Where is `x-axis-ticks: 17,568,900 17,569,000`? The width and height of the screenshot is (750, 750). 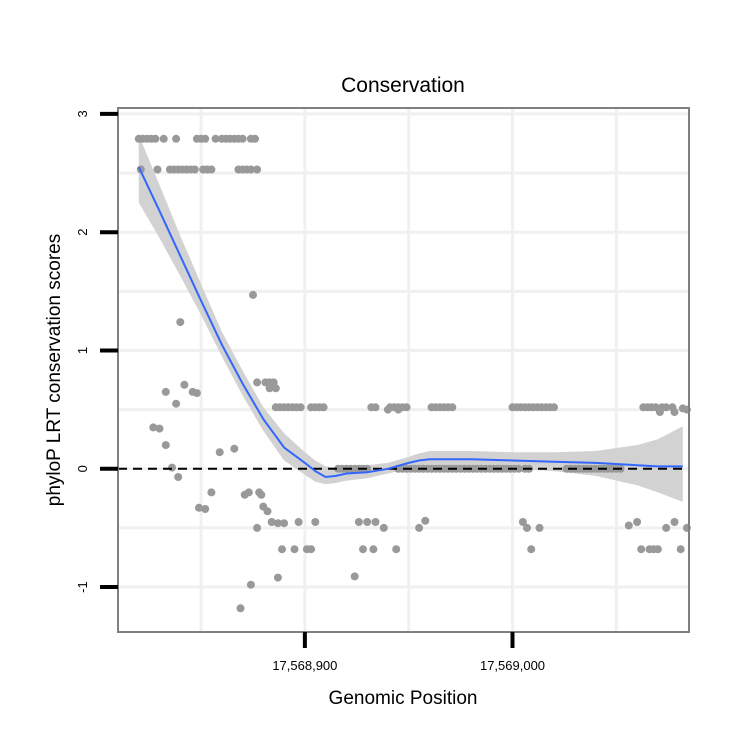 x-axis-ticks: 17,568,900 17,569,000 is located at coordinates (408, 652).